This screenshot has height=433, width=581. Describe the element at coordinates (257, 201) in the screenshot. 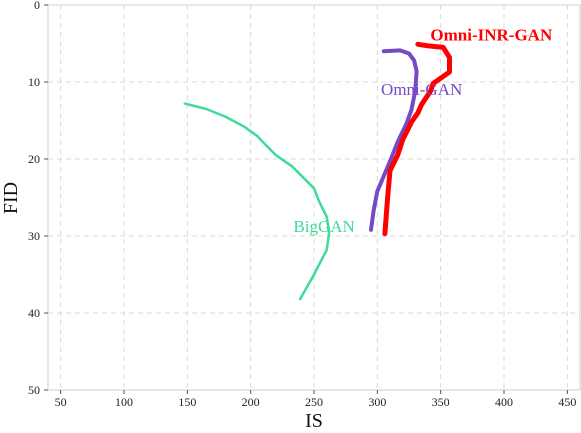

I see `biggan-line` at that location.